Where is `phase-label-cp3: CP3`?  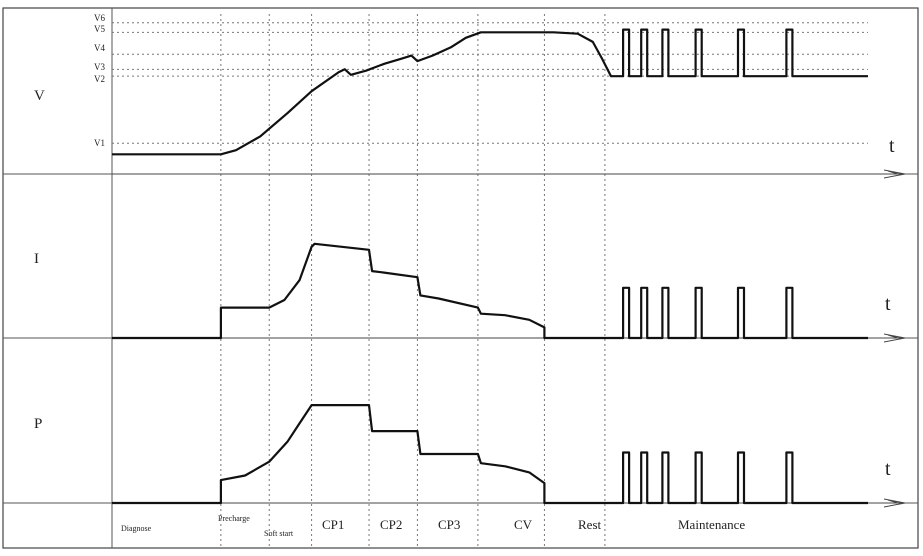 phase-label-cp3: CP3 is located at coordinates (449, 524).